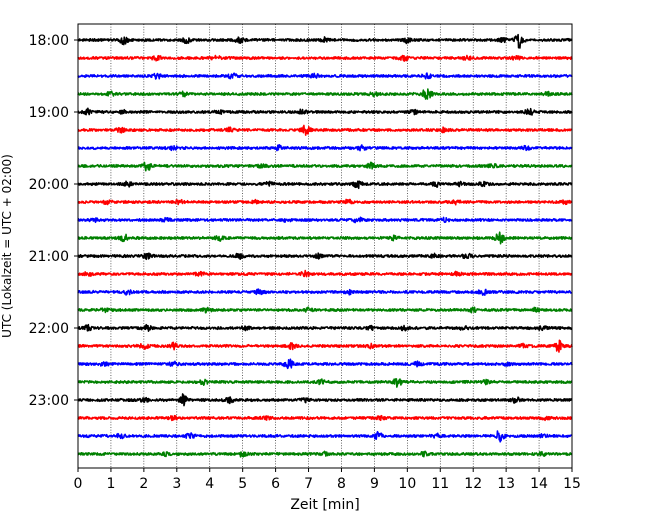  I want to click on y-tick-label: 19:00, so click(49, 113).